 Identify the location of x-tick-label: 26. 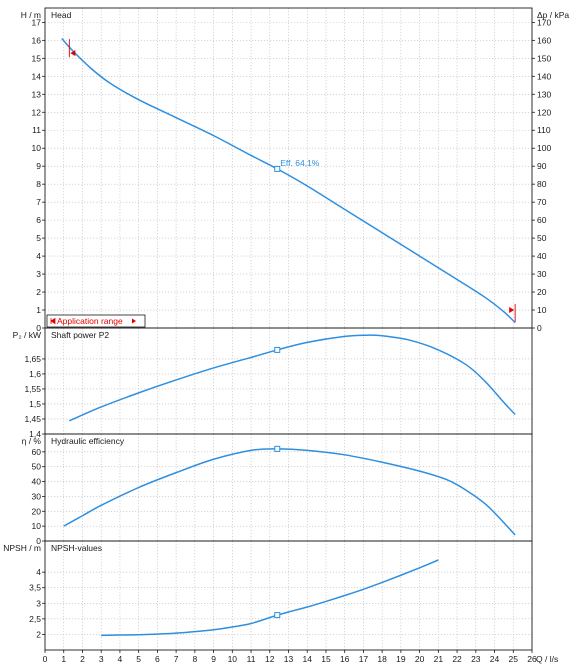
(532, 659).